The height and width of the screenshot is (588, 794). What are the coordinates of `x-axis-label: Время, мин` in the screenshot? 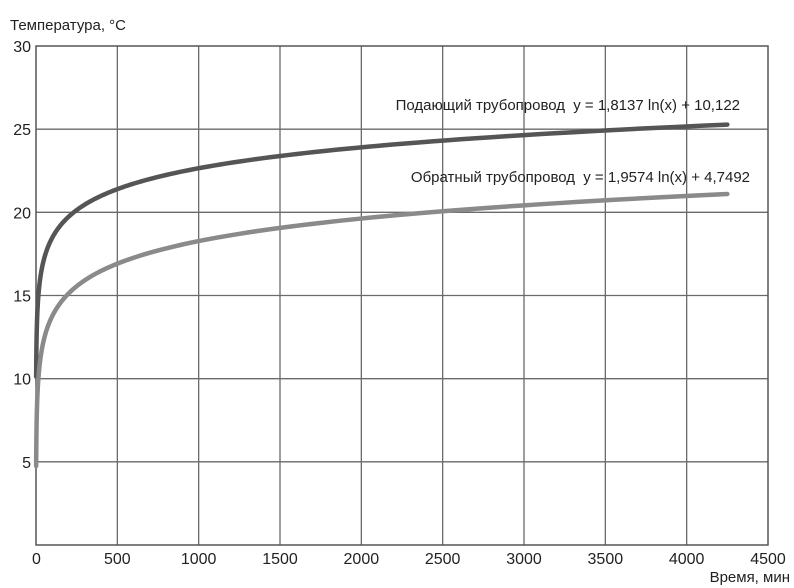 It's located at (750, 577).